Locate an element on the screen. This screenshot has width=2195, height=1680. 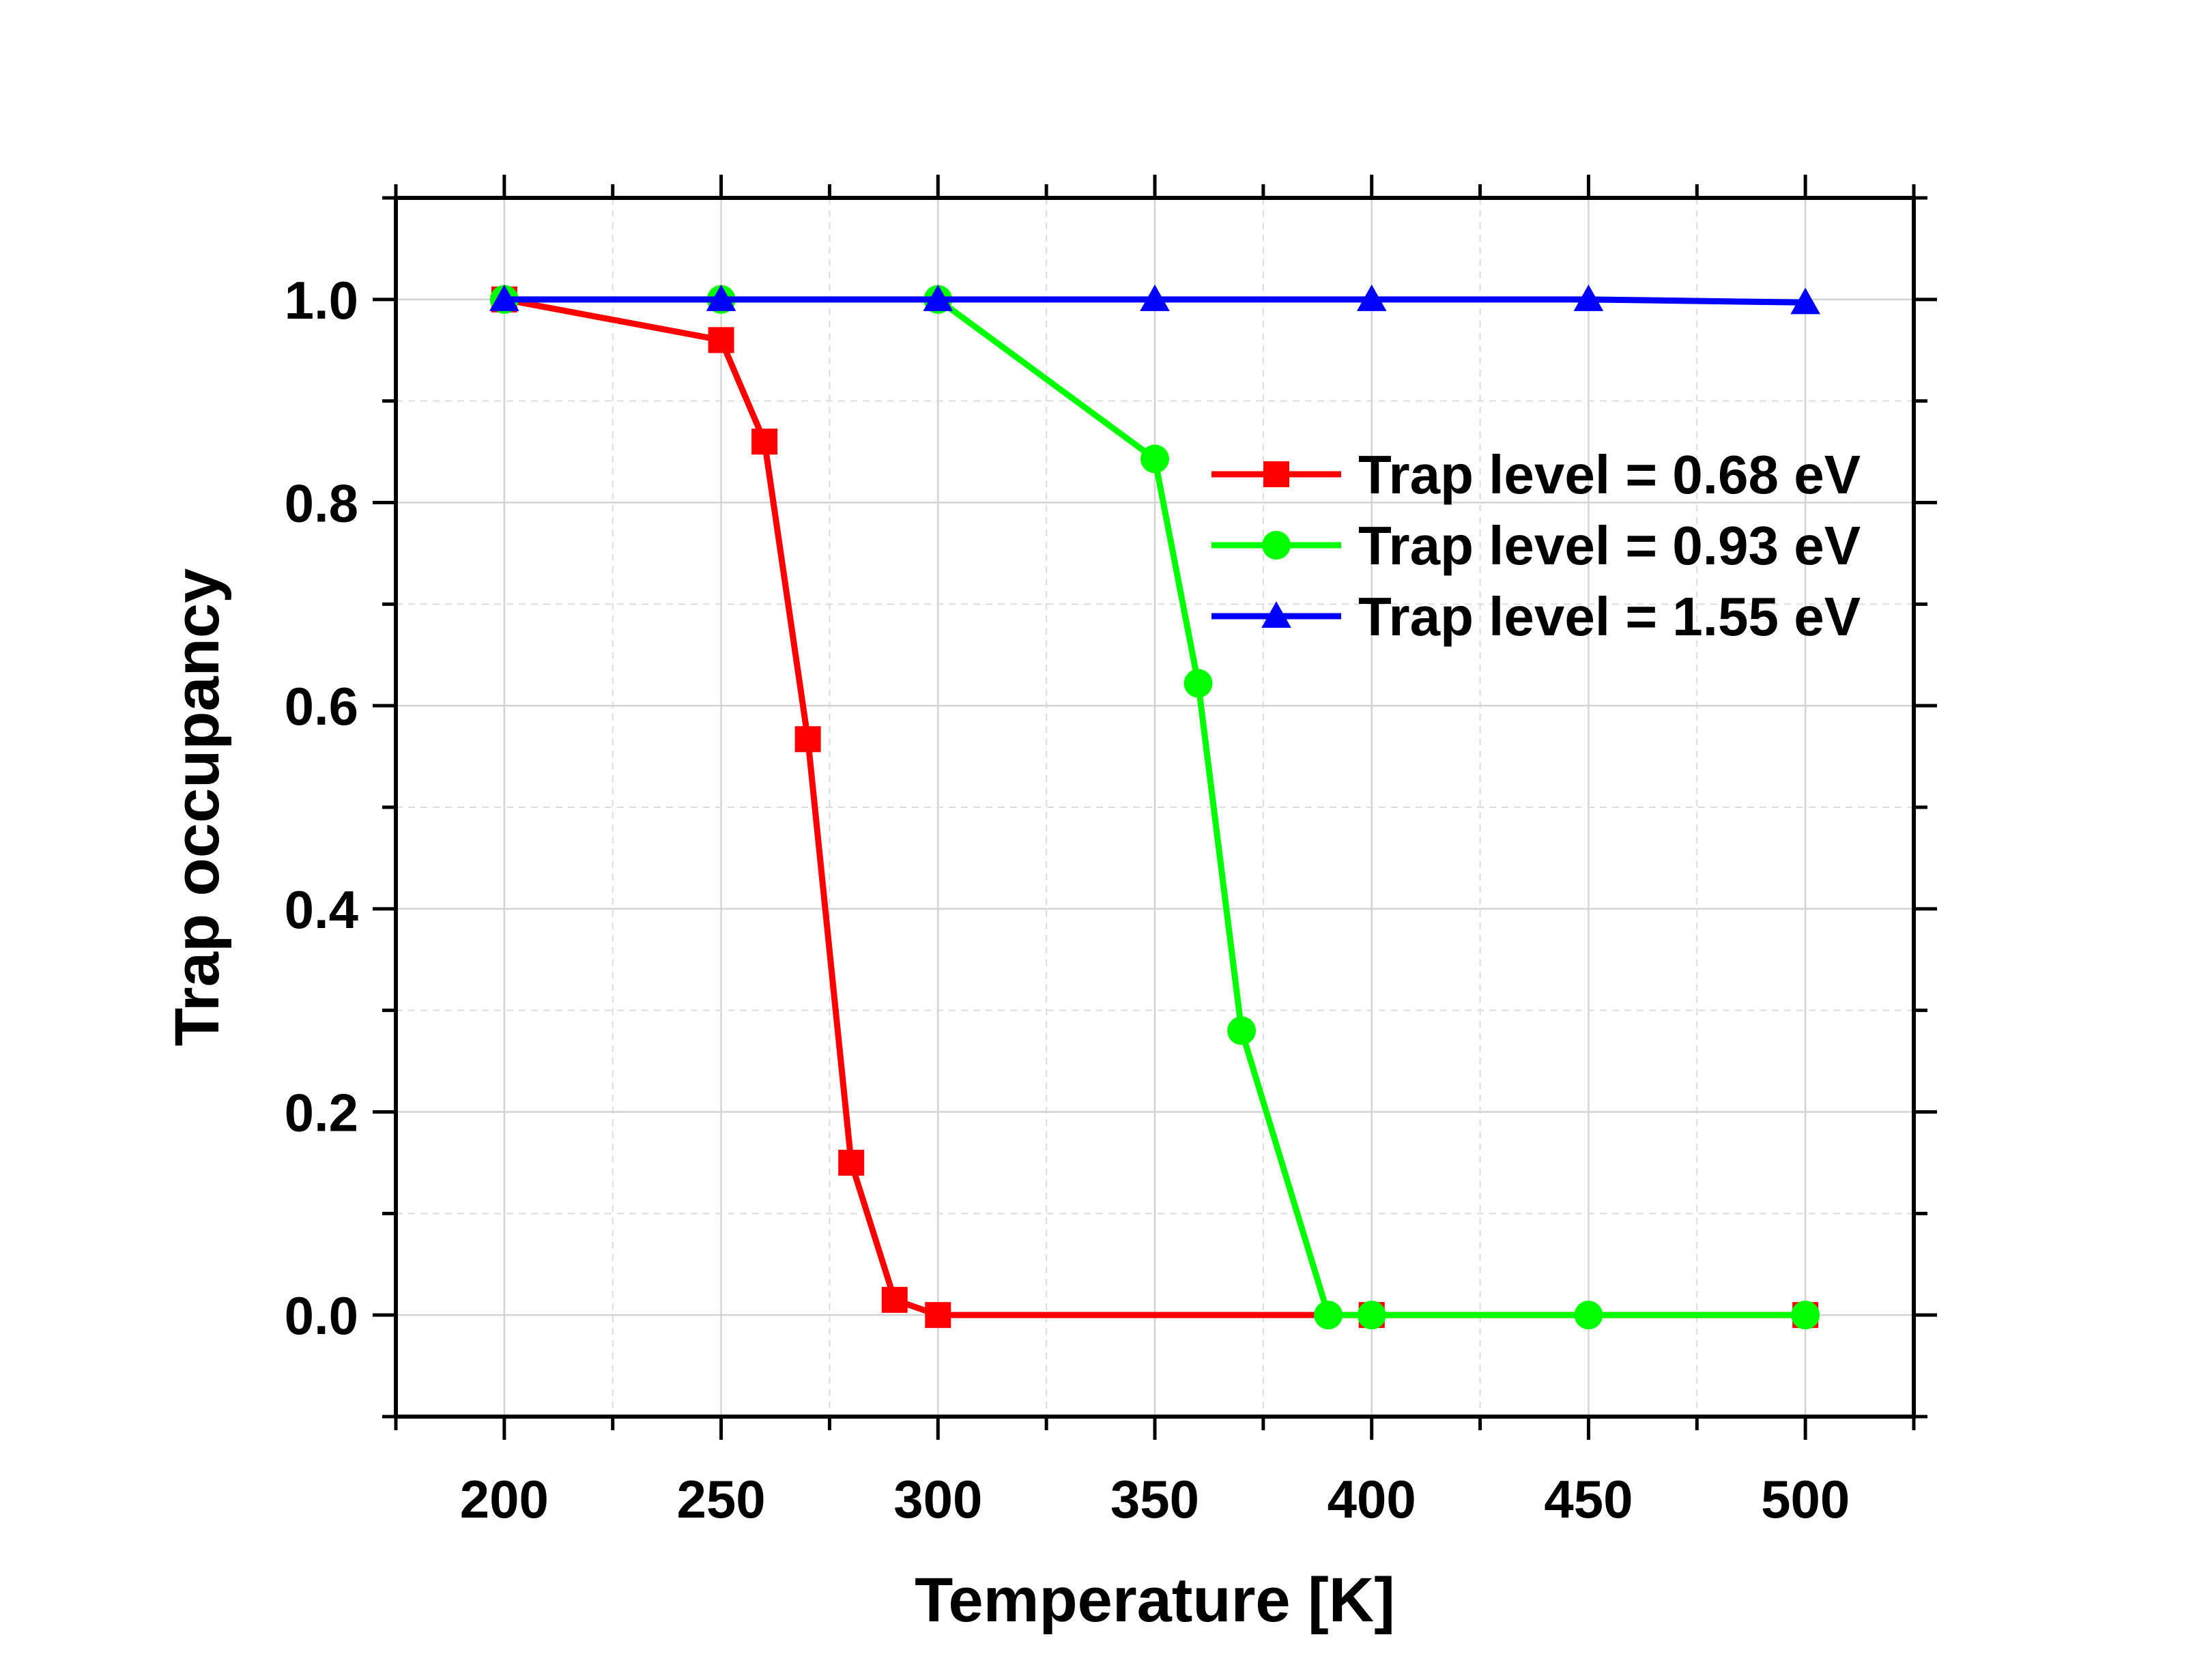
legend-label: Trap level = 0.93 eV is located at coordinates (1610, 545).